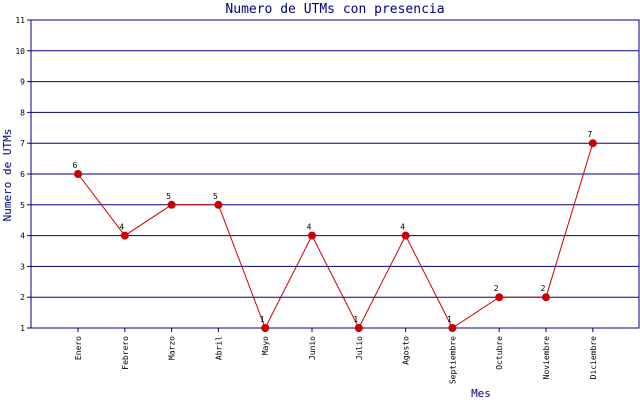 Image resolution: width=640 pixels, height=400 pixels. I want to click on y-tick-label: 7, so click(22, 143).